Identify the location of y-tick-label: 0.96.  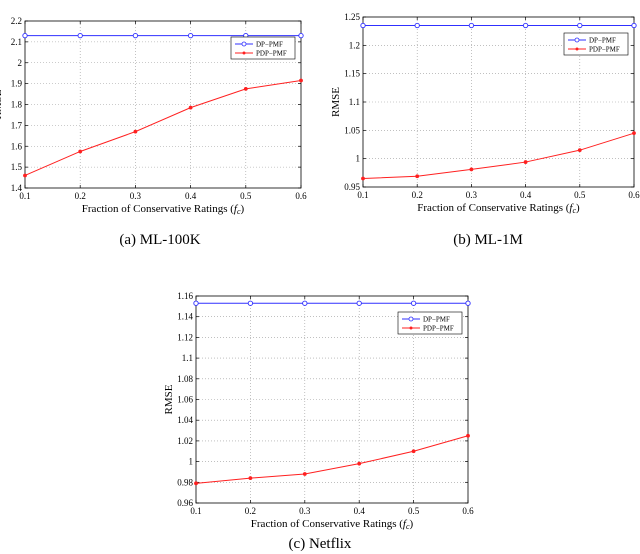
(185, 503).